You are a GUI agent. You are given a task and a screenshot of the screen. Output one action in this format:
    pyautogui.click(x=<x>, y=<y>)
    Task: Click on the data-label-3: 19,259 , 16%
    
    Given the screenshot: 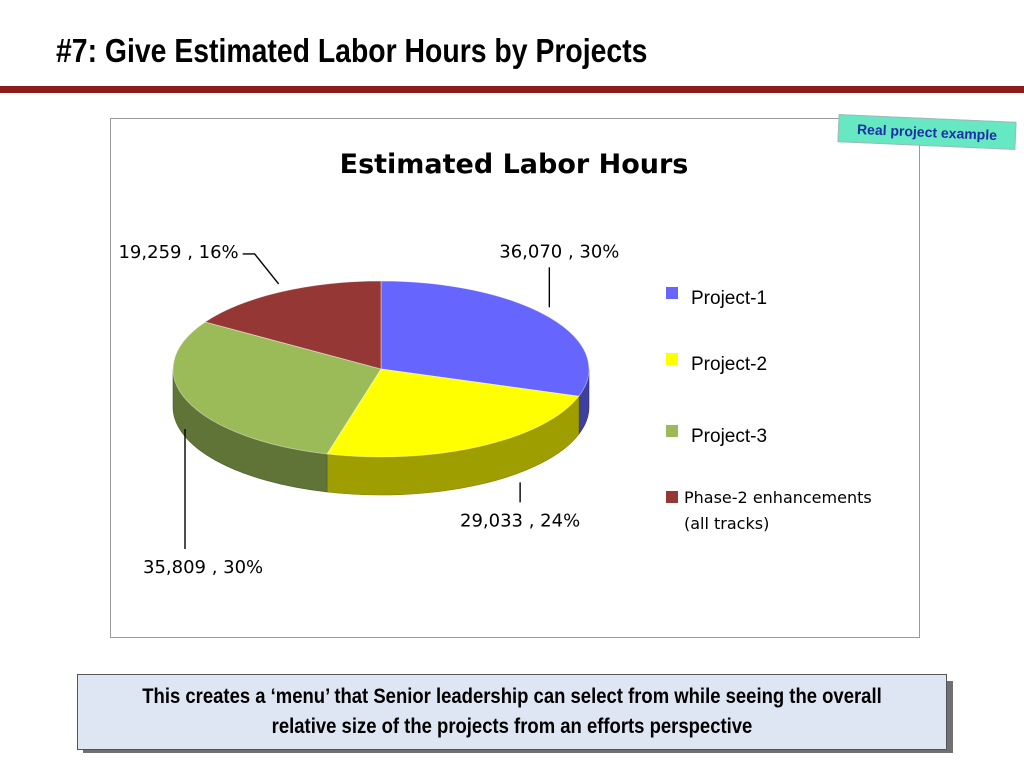 What is the action you would take?
    pyautogui.click(x=178, y=252)
    